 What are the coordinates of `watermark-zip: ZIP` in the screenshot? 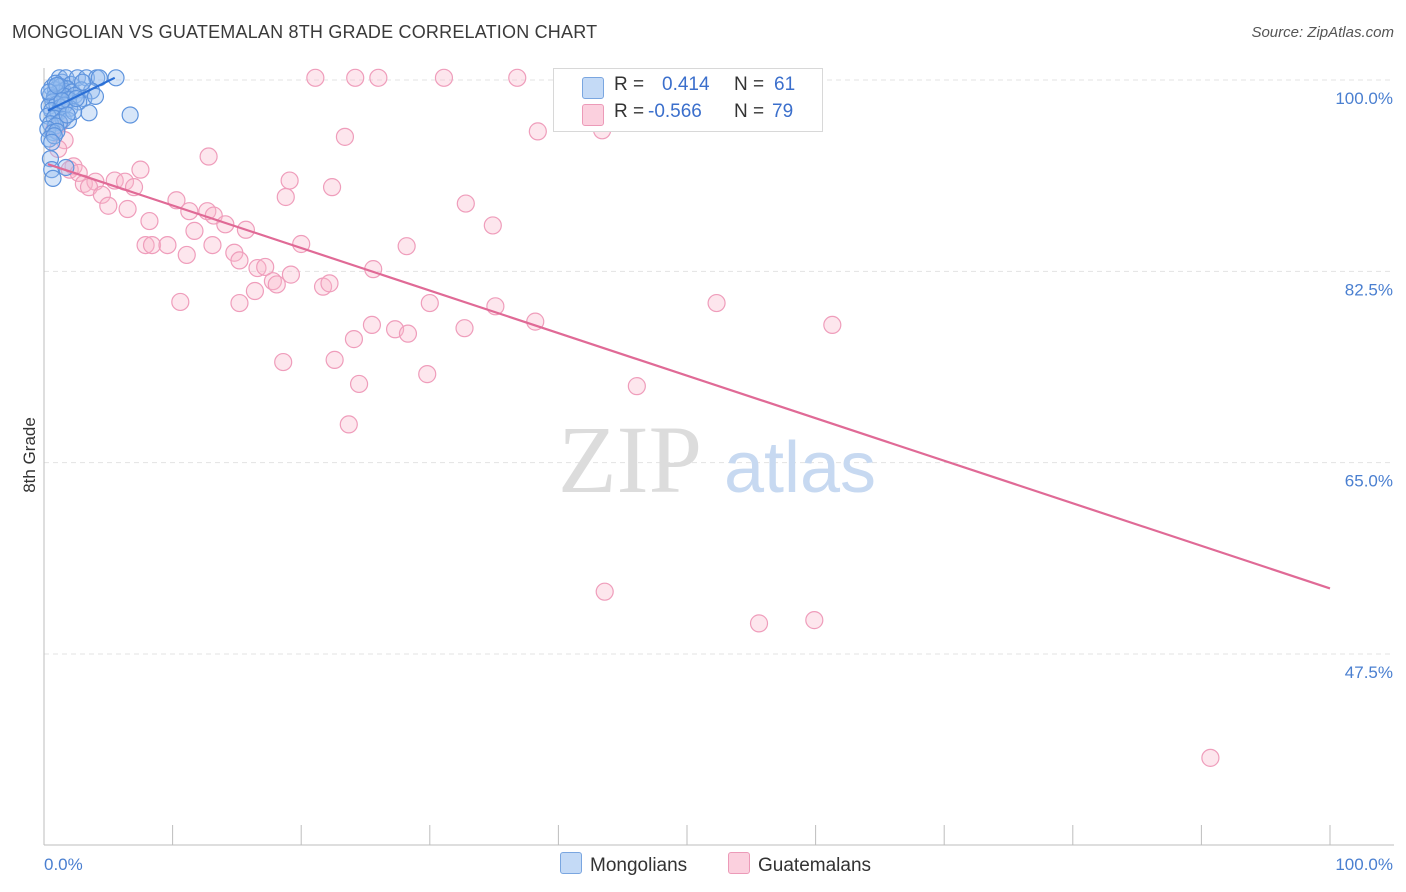 It's located at (630, 459).